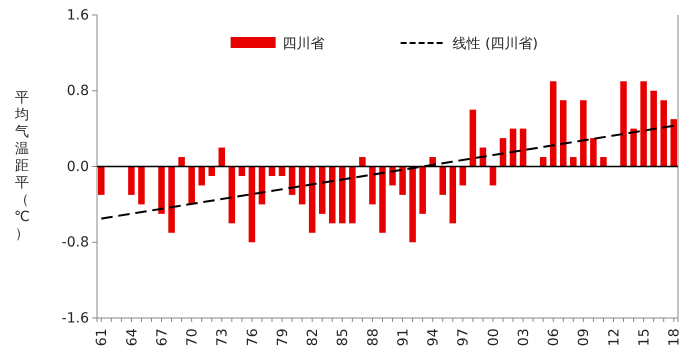 The image size is (700, 350). Describe the element at coordinates (464, 337) in the screenshot. I see `x-tick-label: 97` at that location.